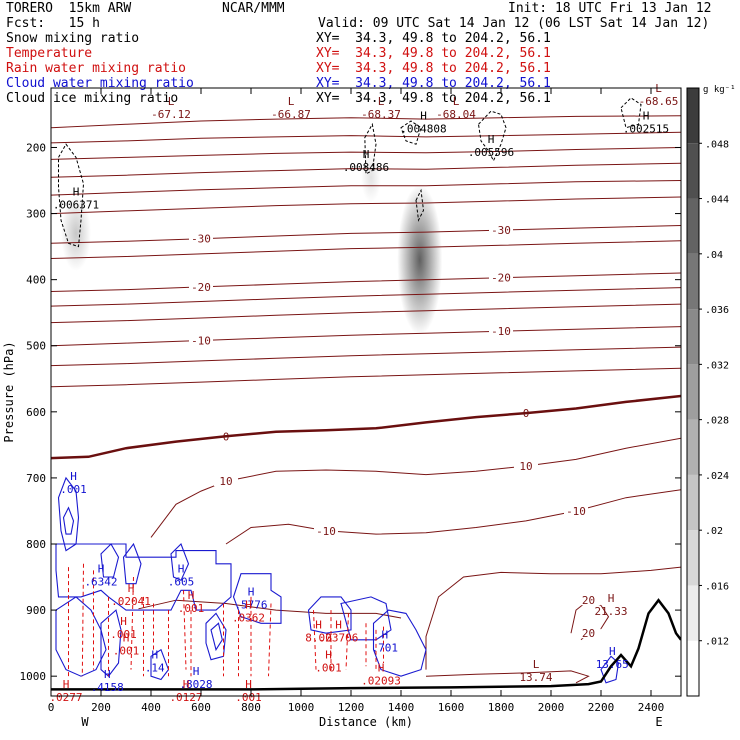 This screenshot has width=740, height=740. I want to click on model-title: TORERO 15km ARW, so click(69, 8).